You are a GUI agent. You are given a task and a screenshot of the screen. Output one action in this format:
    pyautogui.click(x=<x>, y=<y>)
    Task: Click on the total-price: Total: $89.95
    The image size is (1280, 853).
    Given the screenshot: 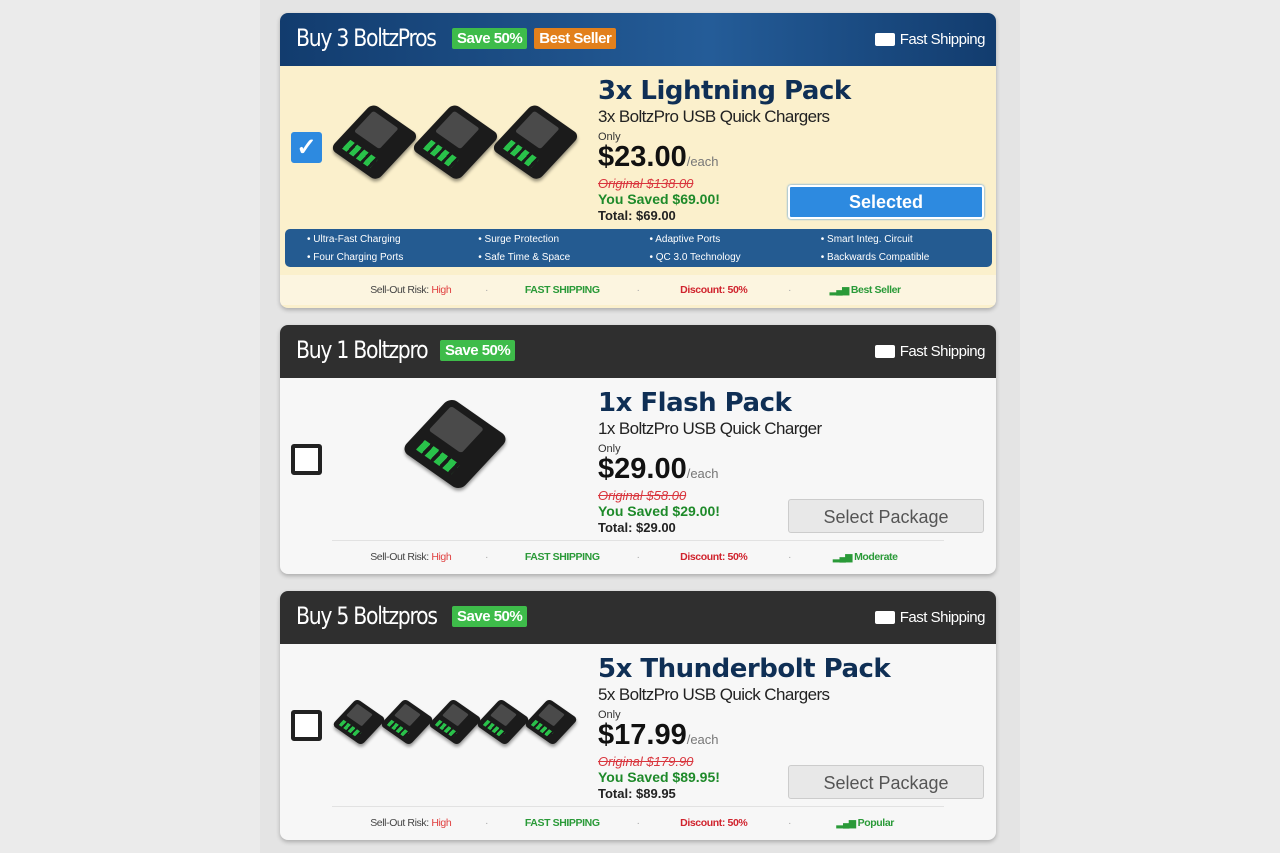 What is the action you would take?
    pyautogui.click(x=637, y=793)
    